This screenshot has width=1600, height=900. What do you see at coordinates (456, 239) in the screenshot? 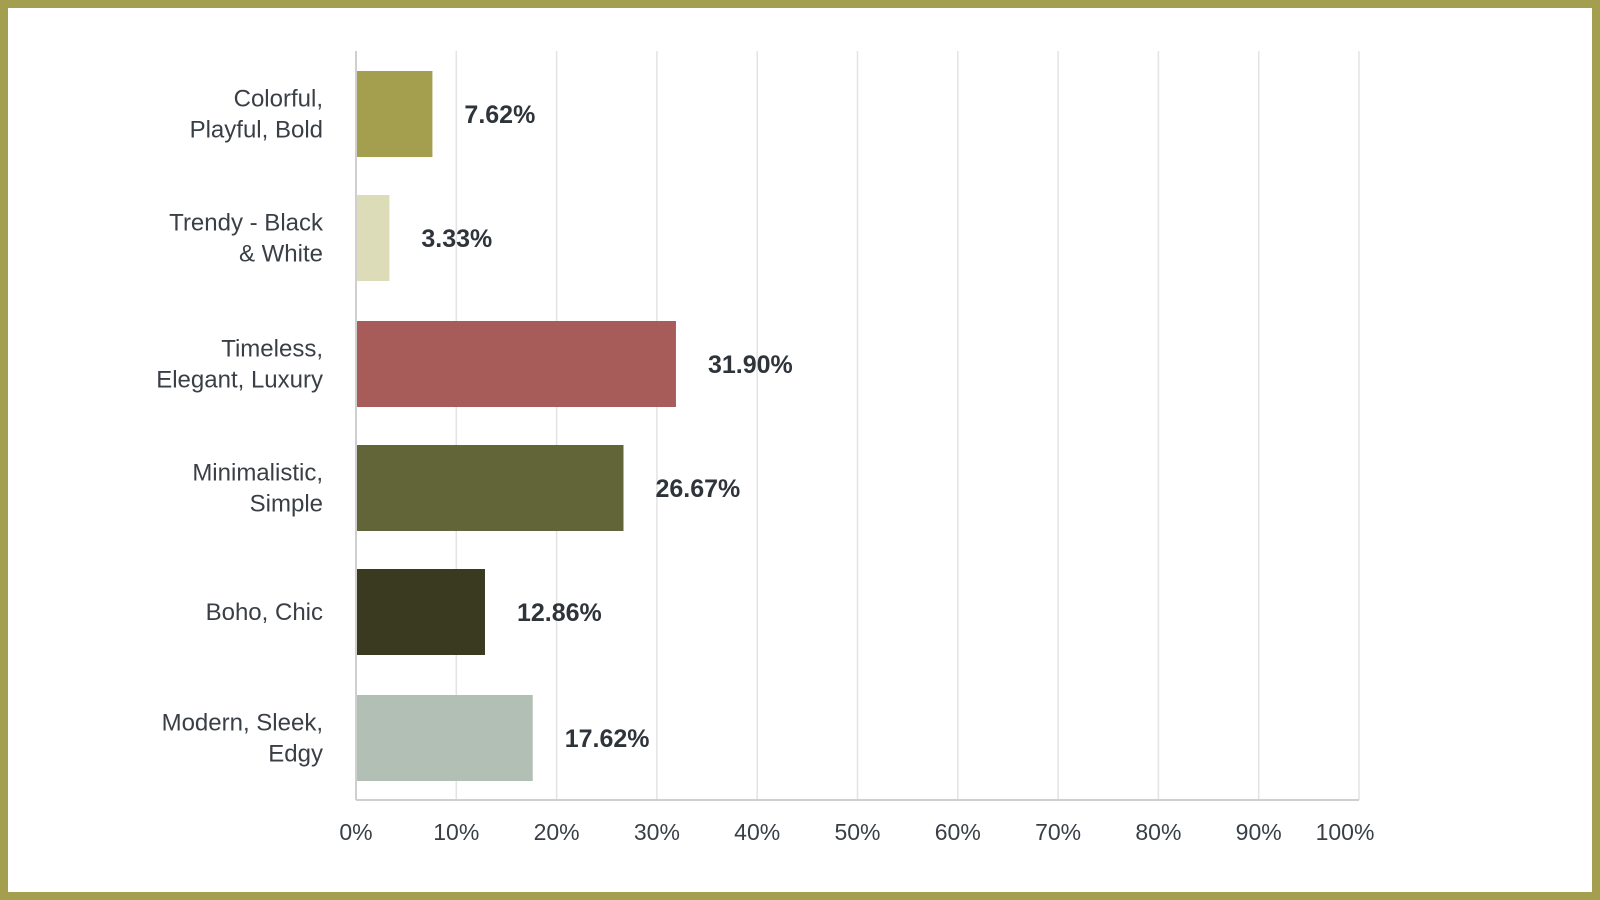
I see `value-label-1: 3.33%` at bounding box center [456, 239].